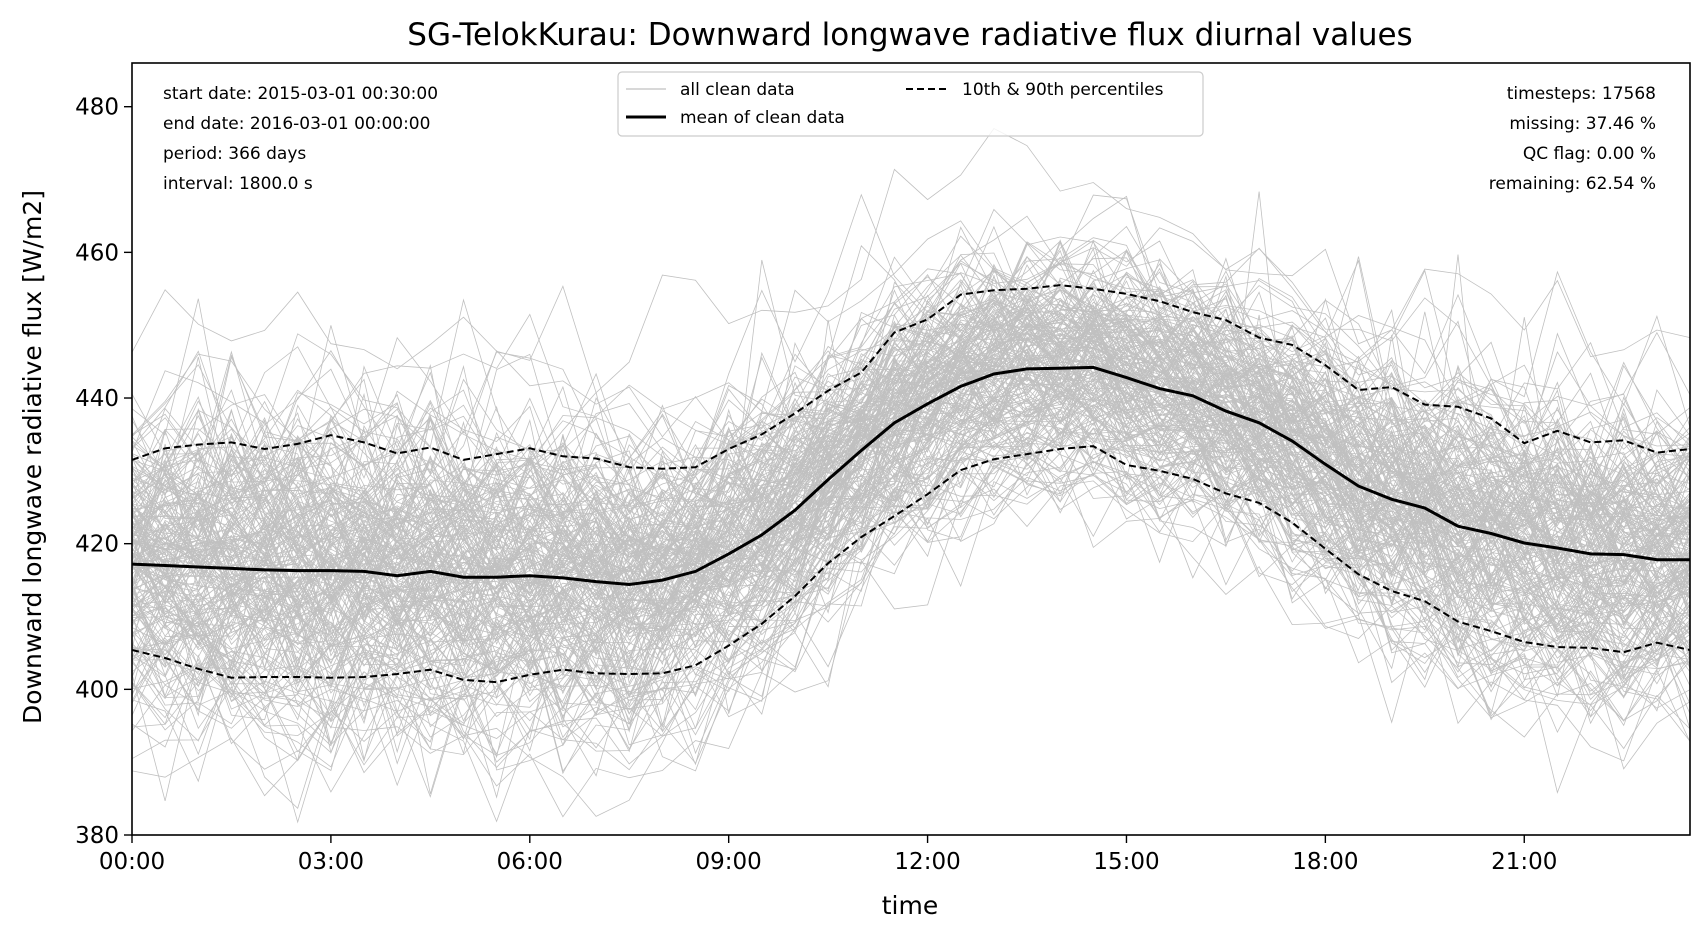 This screenshot has height=939, width=1701. I want to click on y-tick-label: 420, so click(97, 545).